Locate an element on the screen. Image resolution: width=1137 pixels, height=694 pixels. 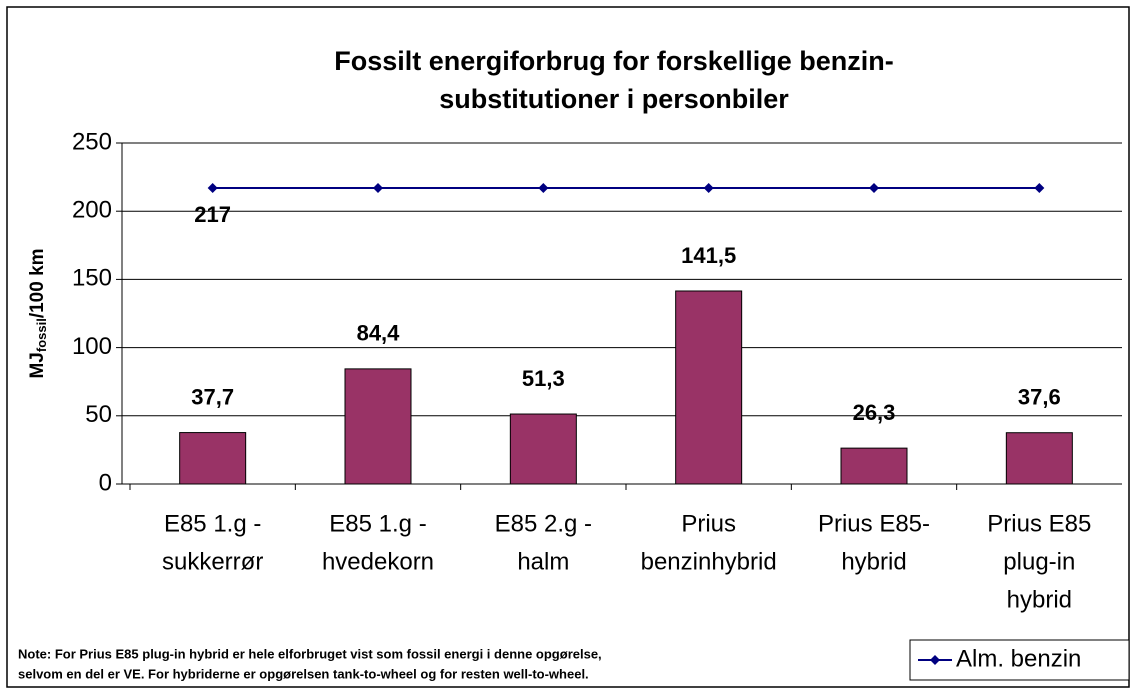
x-tick-label: Prius E85- is located at coordinates (874, 523).